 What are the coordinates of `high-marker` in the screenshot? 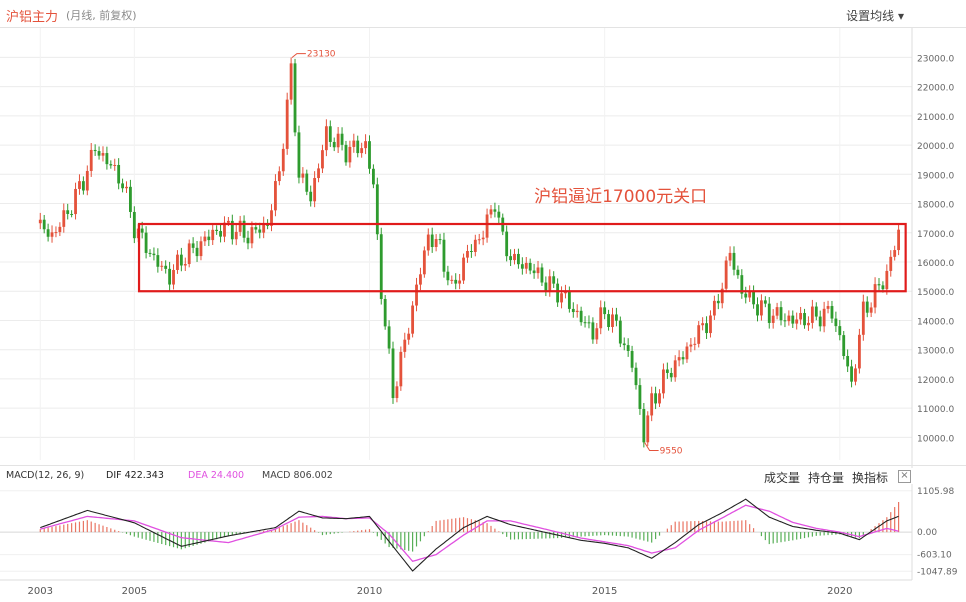 It's located at (298, 55).